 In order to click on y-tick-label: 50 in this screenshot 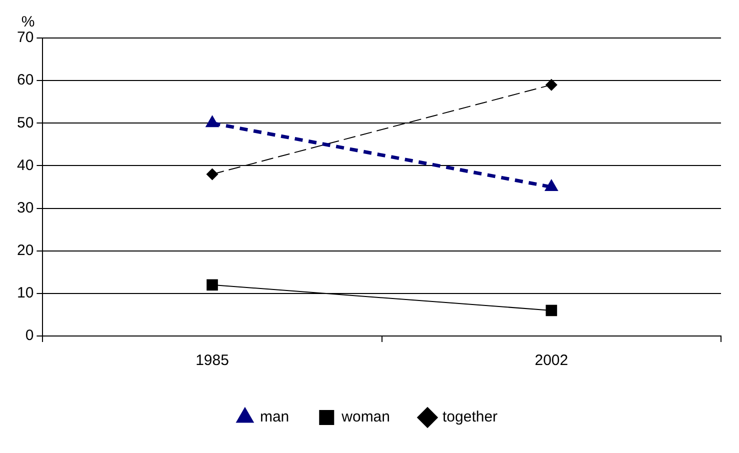, I will do `click(25, 123)`.